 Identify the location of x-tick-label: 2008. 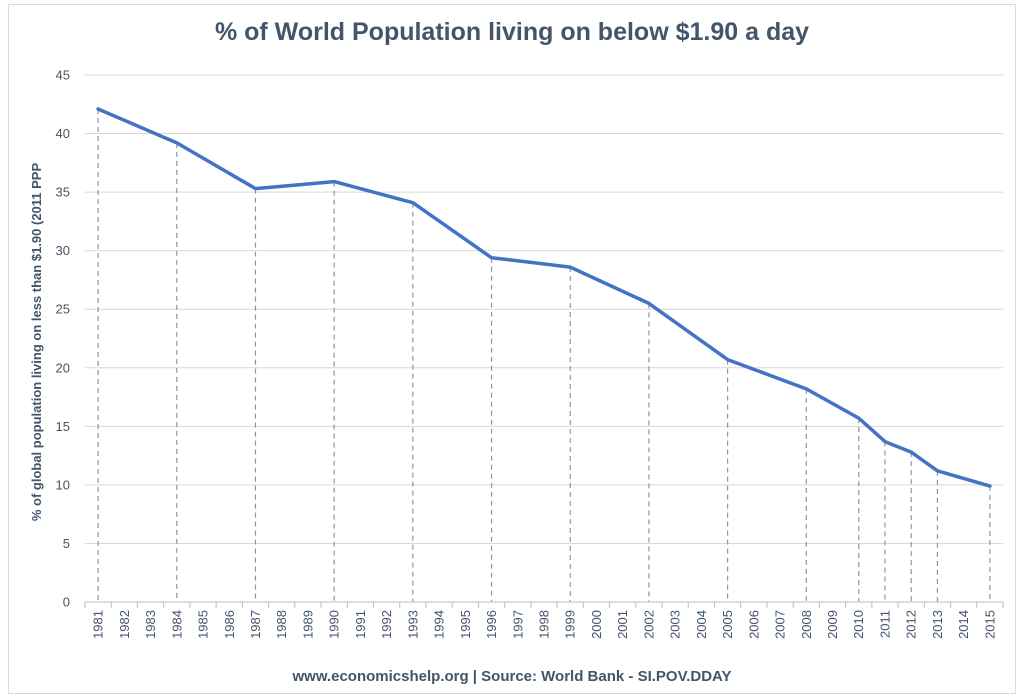
(806, 624).